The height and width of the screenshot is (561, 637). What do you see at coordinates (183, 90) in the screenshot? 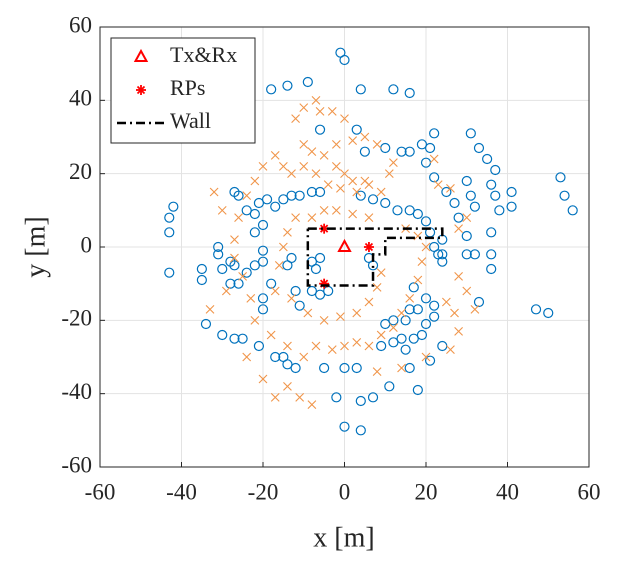
I see `legend-box` at bounding box center [183, 90].